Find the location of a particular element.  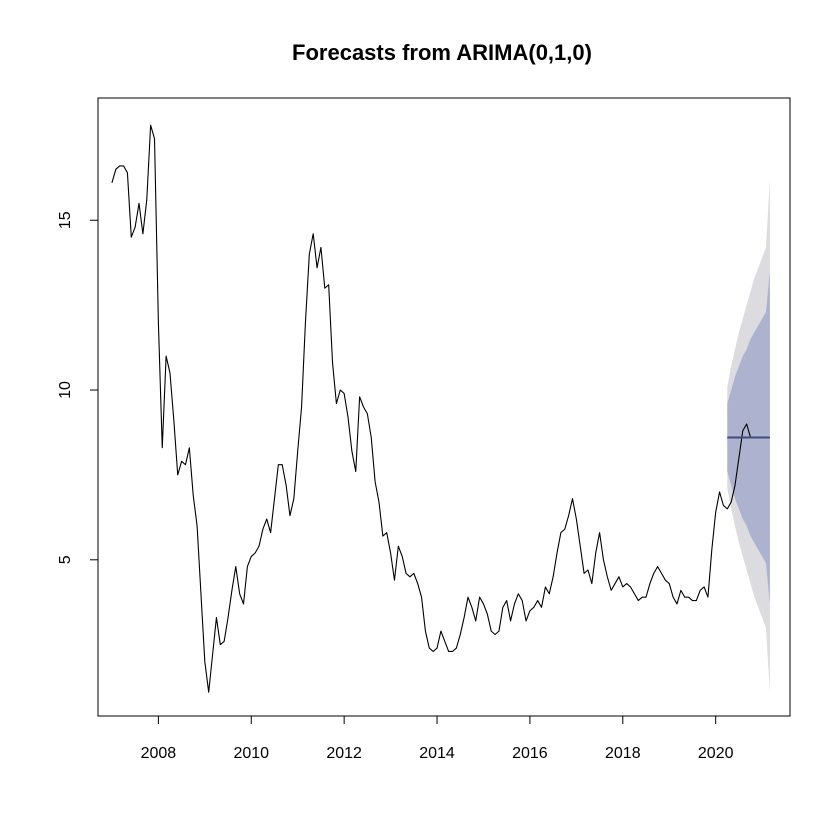

x-tick-label: 2016 is located at coordinates (530, 753).